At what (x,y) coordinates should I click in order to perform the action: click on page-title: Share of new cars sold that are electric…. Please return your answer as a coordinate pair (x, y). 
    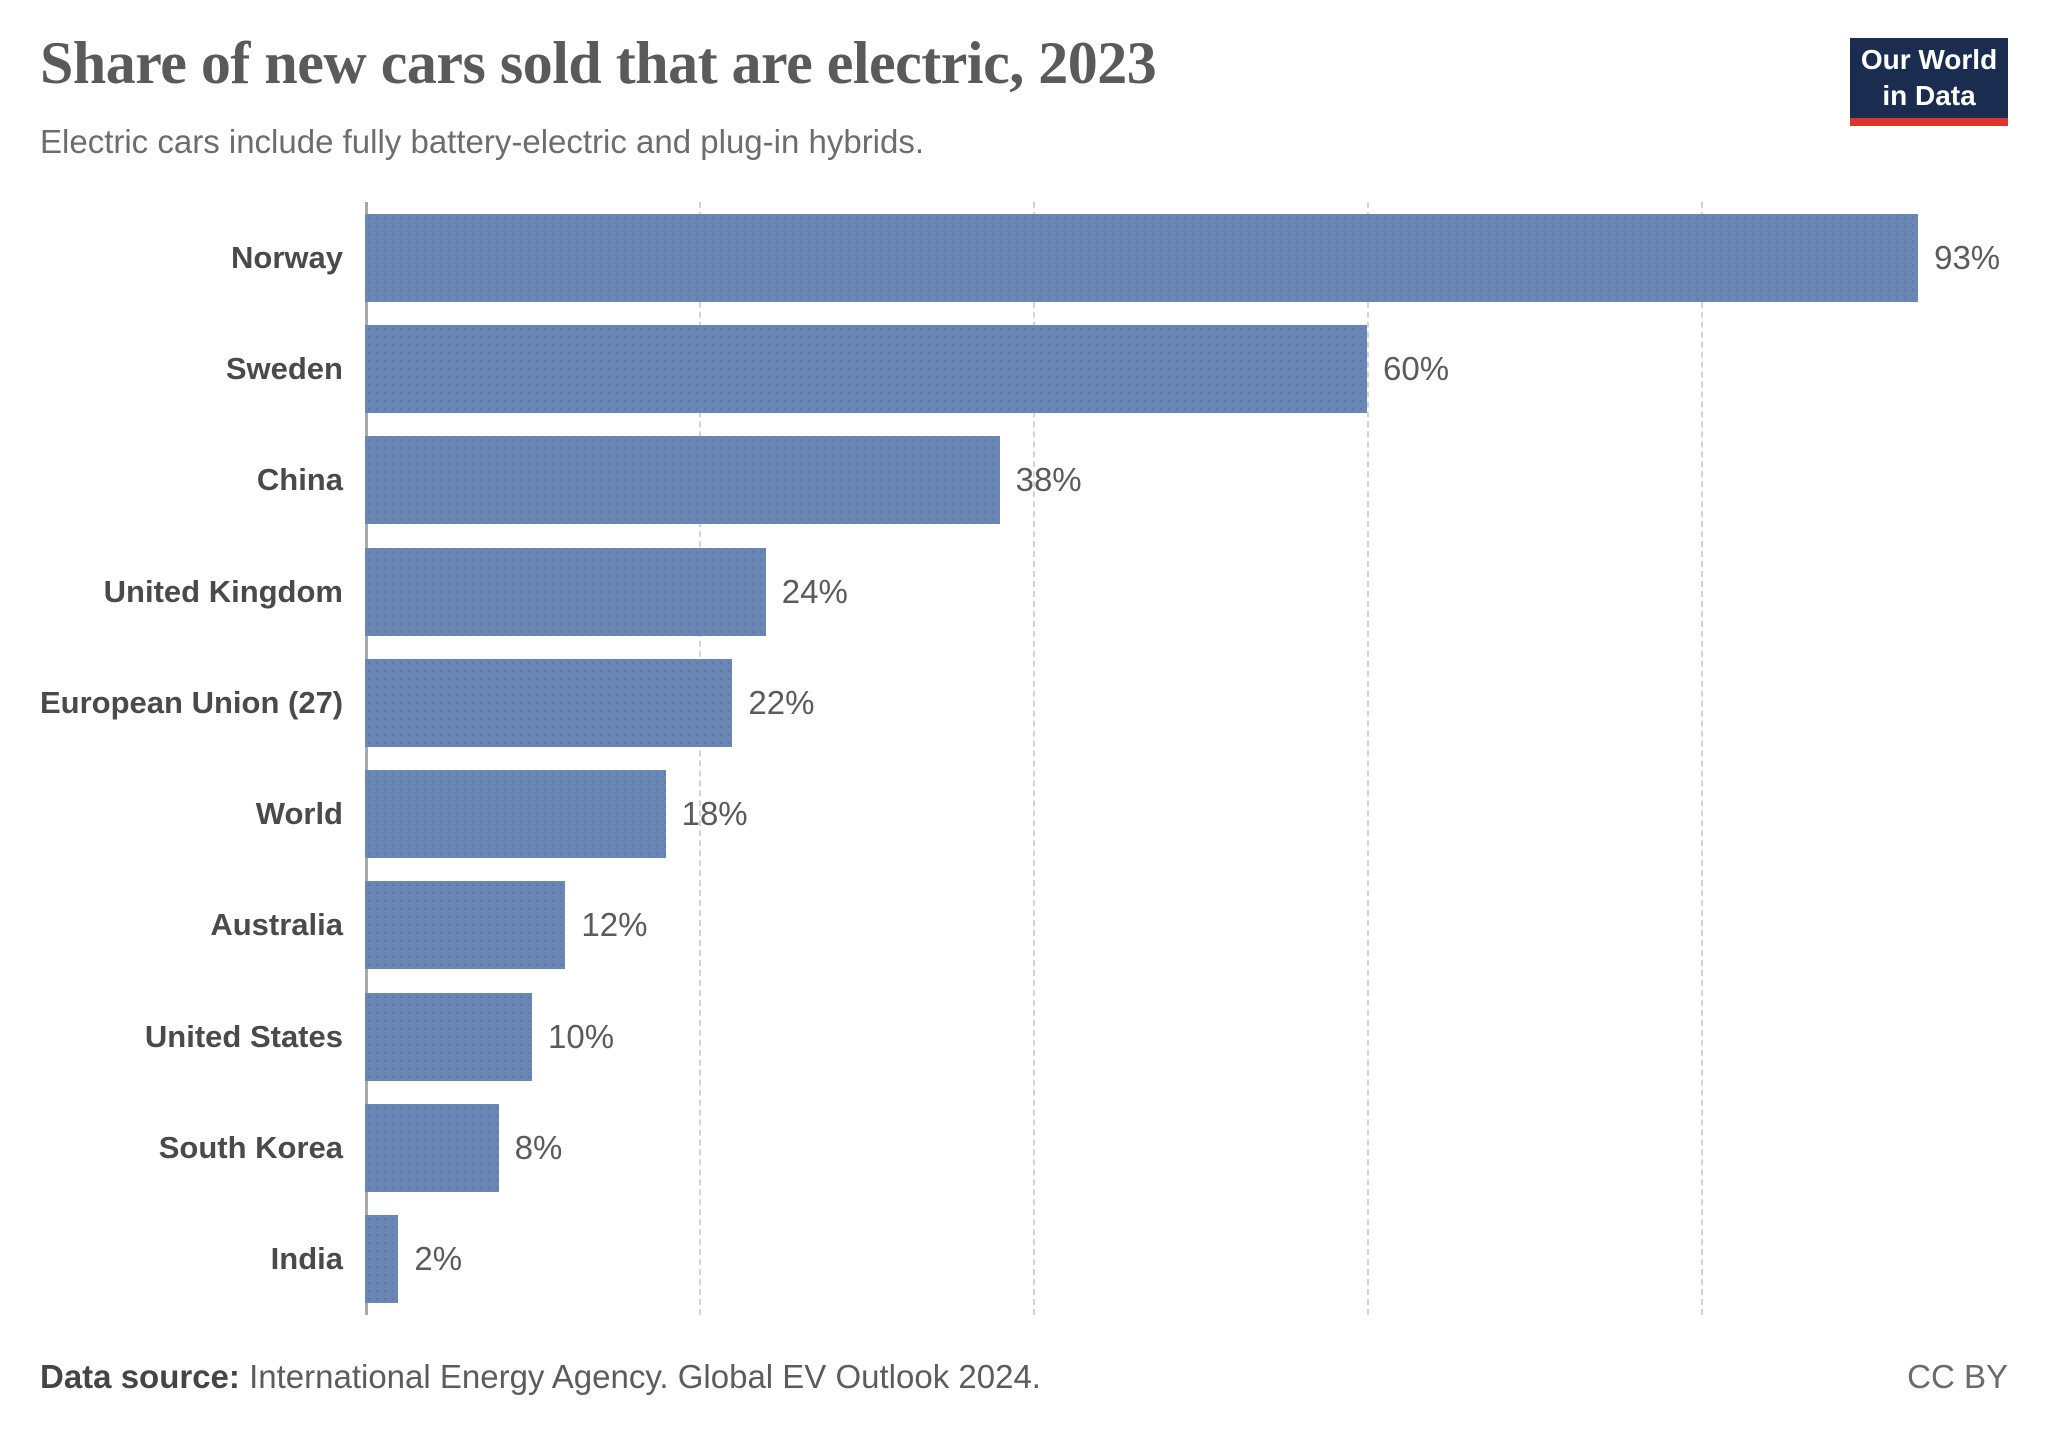
    Looking at the image, I should click on (598, 63).